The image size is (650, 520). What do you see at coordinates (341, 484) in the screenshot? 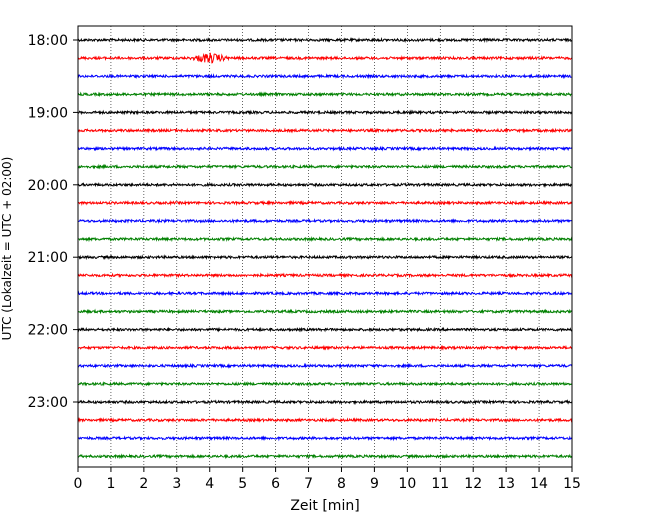
I see `x-tick-label-8: 8` at bounding box center [341, 484].